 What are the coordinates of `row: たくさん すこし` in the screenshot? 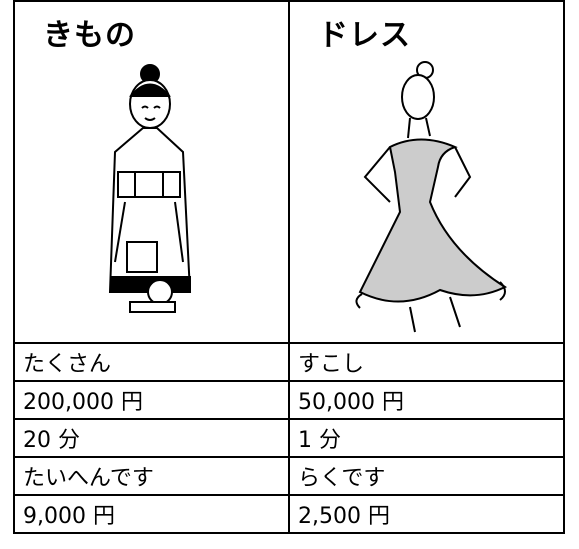 It's located at (289, 362).